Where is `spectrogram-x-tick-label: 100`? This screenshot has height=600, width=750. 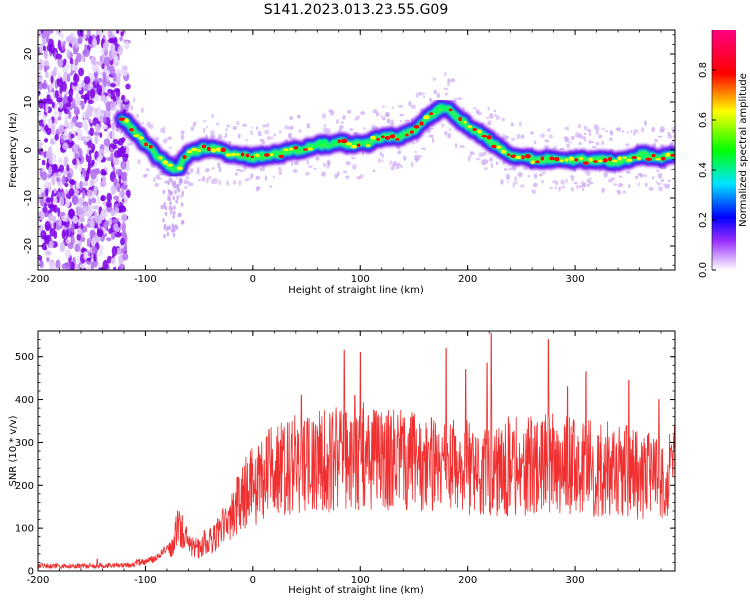 spectrogram-x-tick-label: 100 is located at coordinates (360, 279).